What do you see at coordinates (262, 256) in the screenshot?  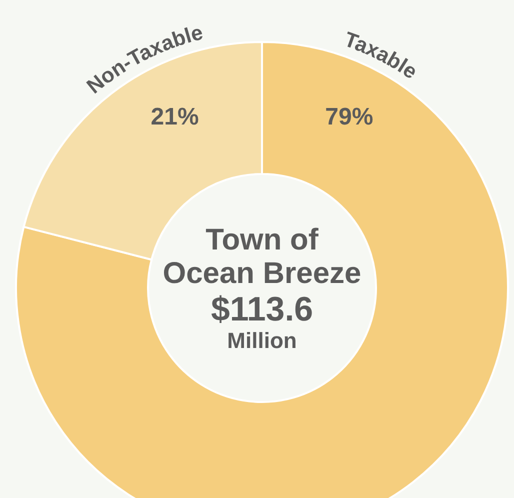 I see `text: Town of Ocean Breeze` at bounding box center [262, 256].